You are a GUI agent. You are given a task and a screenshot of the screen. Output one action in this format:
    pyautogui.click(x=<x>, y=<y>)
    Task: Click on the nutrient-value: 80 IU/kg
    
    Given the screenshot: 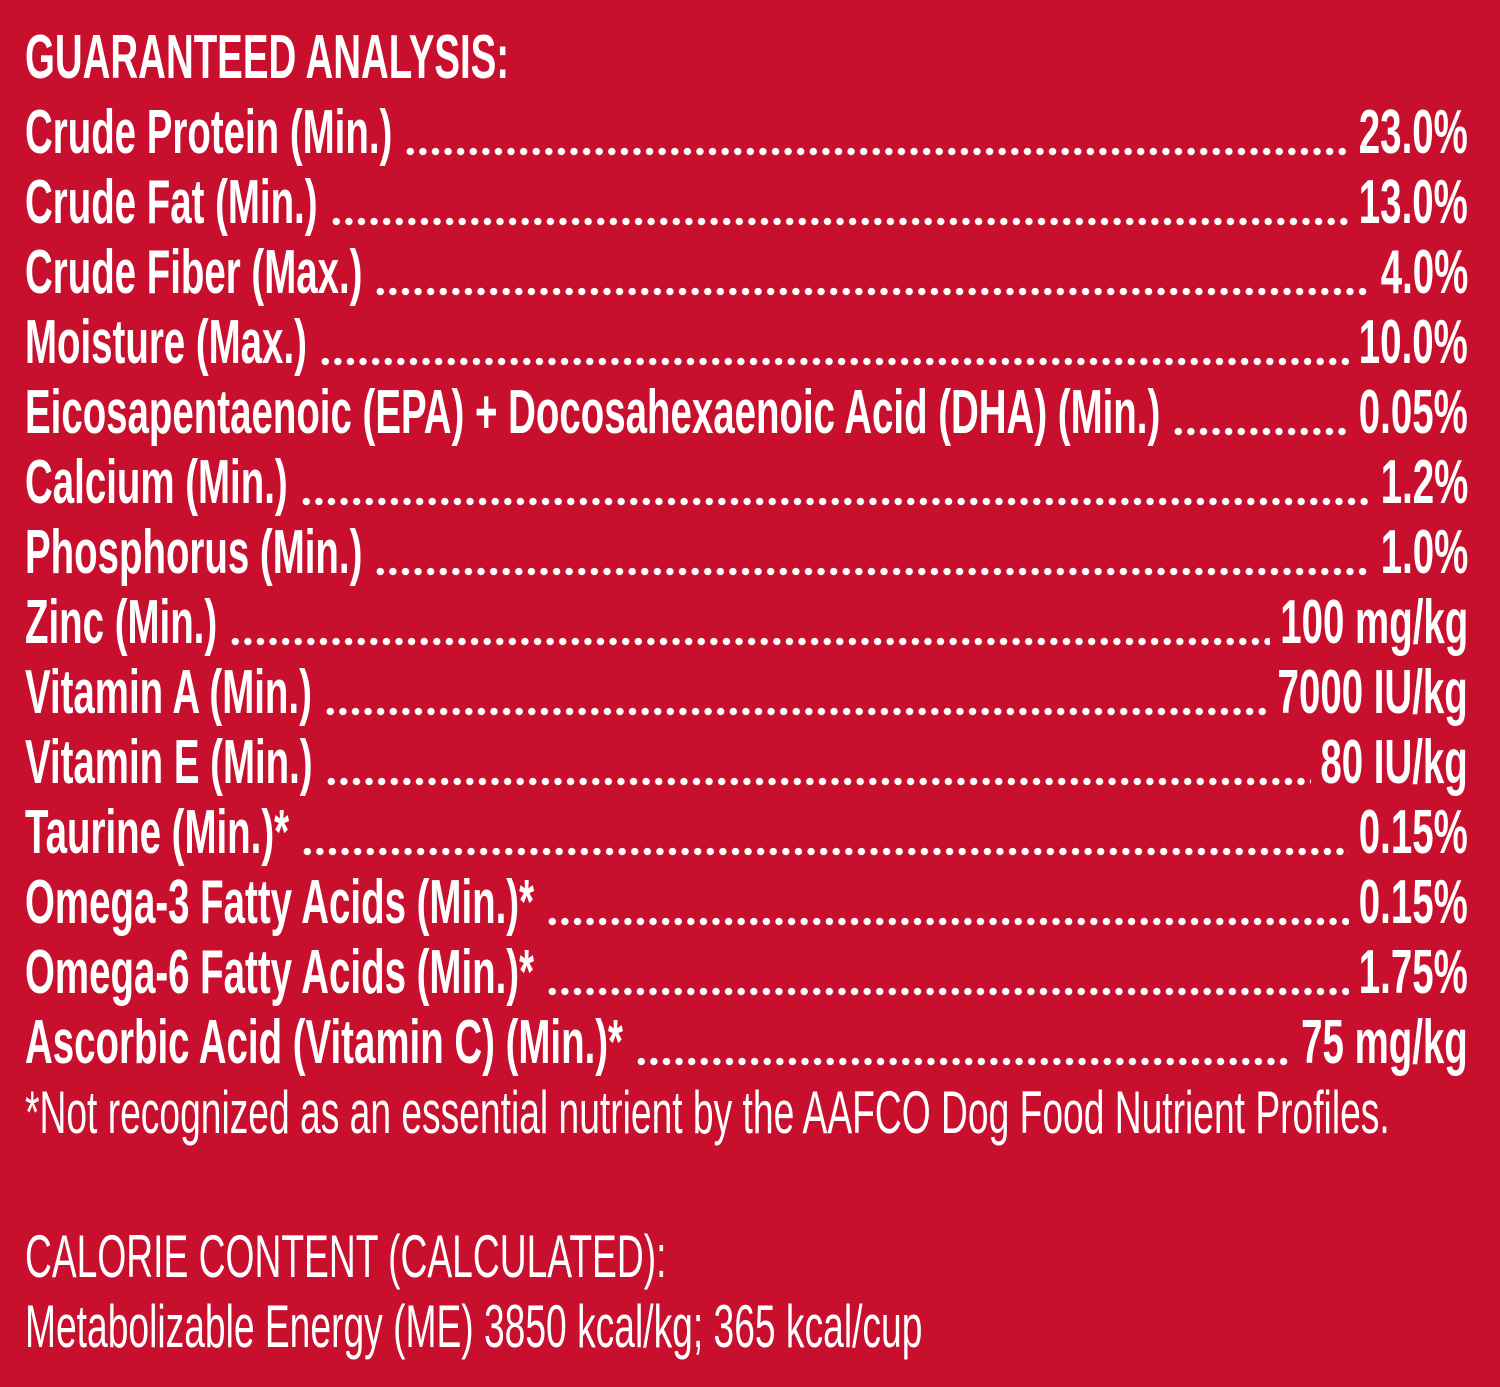 What is the action you would take?
    pyautogui.click(x=1394, y=762)
    